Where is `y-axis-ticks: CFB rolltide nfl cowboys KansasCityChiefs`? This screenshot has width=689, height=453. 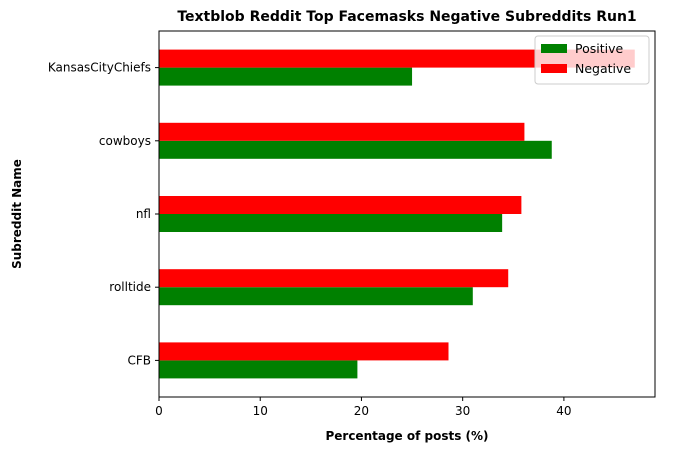 y-axis-ticks: CFB rolltide nfl cowboys KansasCityChiefs is located at coordinates (103, 214).